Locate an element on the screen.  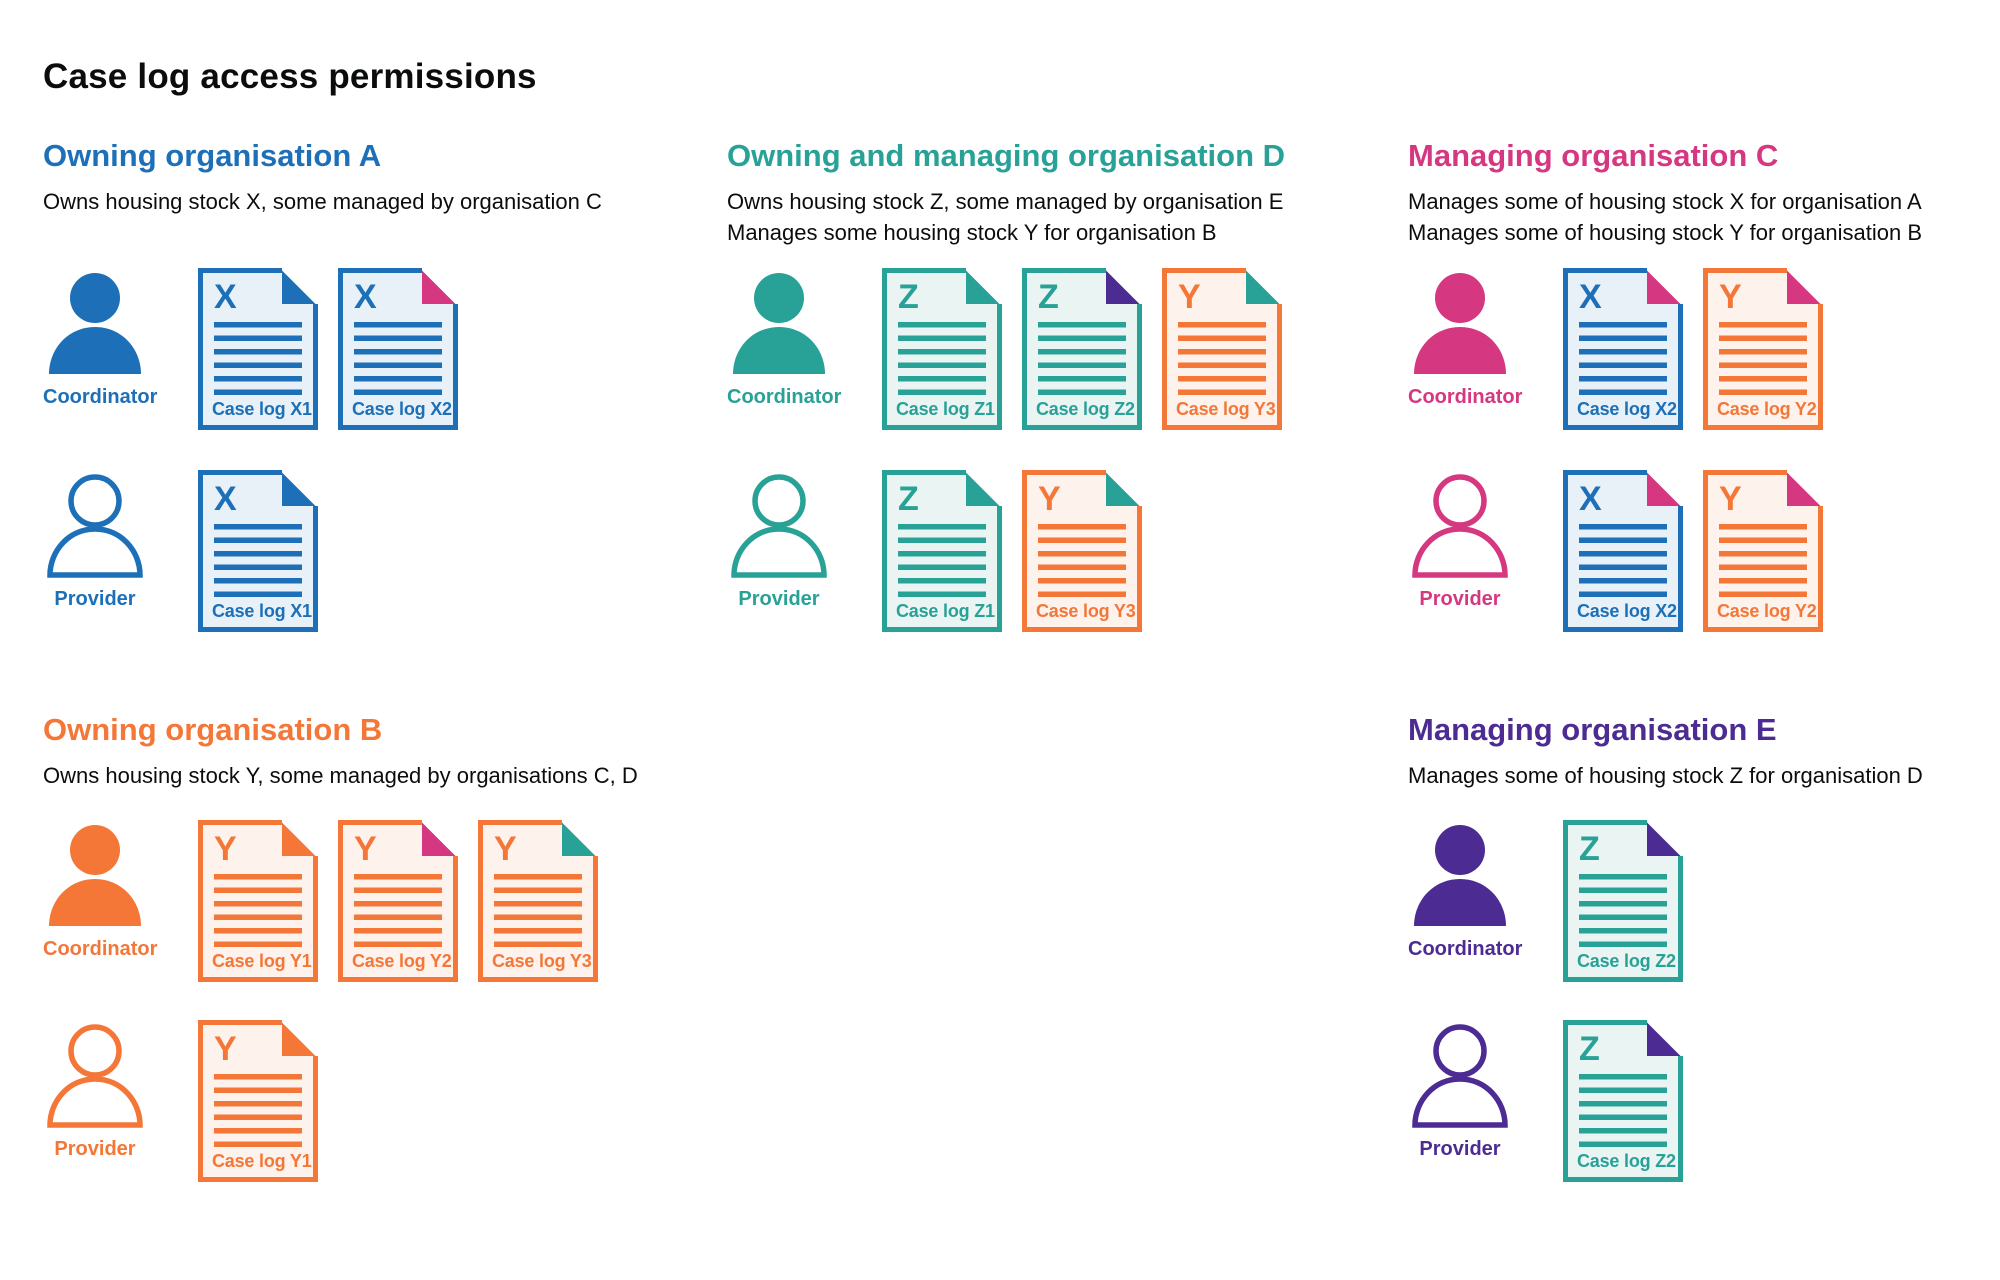
section-title: Owning organisation A is located at coordinates (212, 155).